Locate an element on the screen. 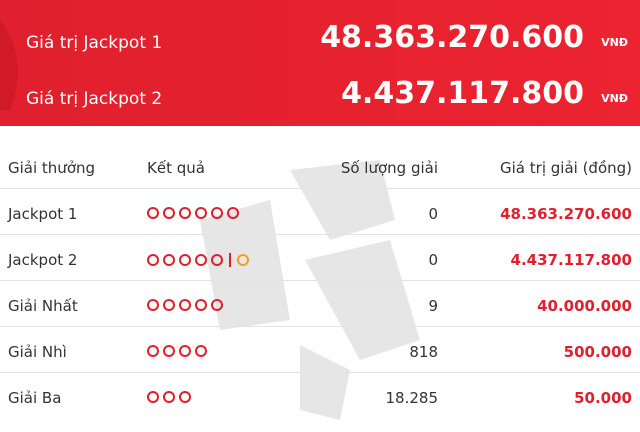  prize-value: 48.363.270.600 is located at coordinates (566, 214).